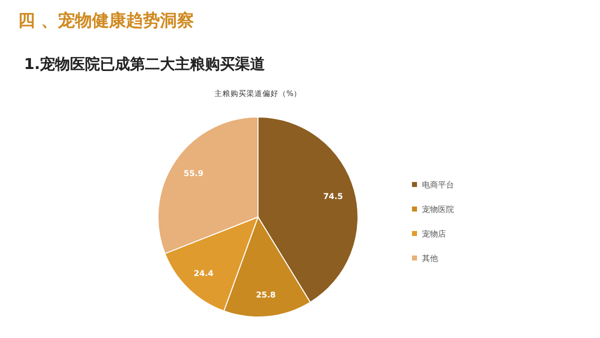  What do you see at coordinates (438, 209) in the screenshot?
I see `legend-label: 宠物医院` at bounding box center [438, 209].